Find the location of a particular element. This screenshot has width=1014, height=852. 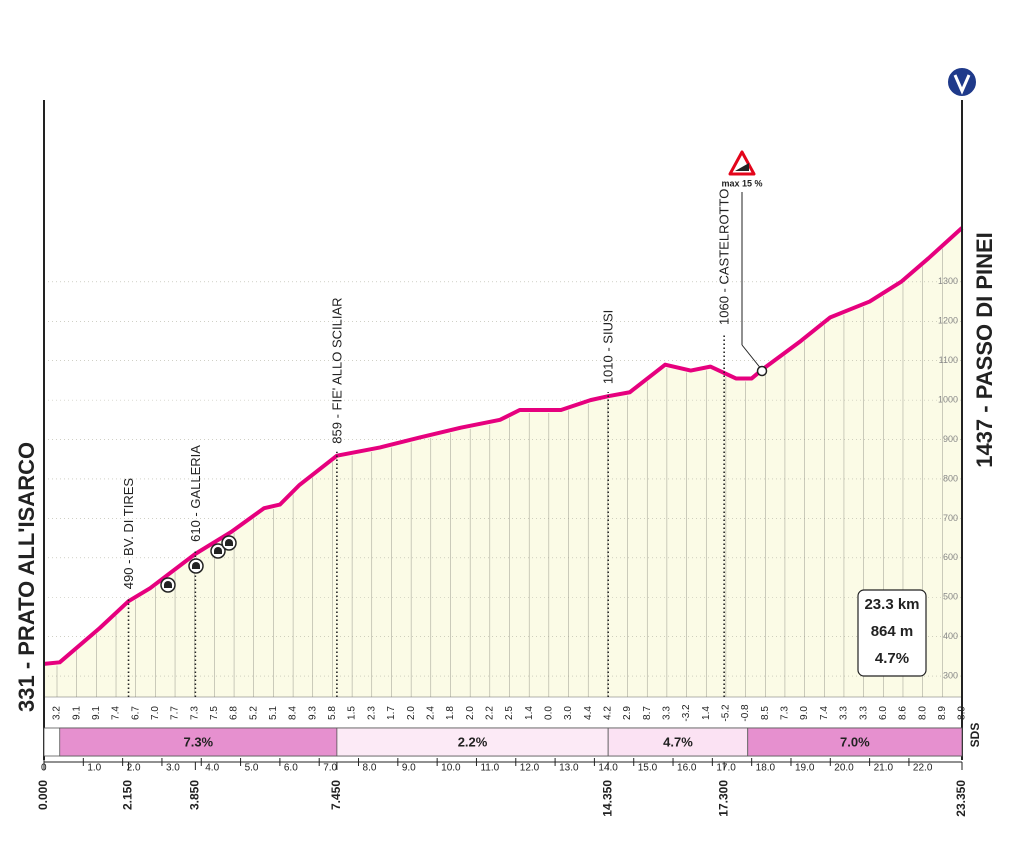

gradient-label: 4.2 is located at coordinates (608, 713).